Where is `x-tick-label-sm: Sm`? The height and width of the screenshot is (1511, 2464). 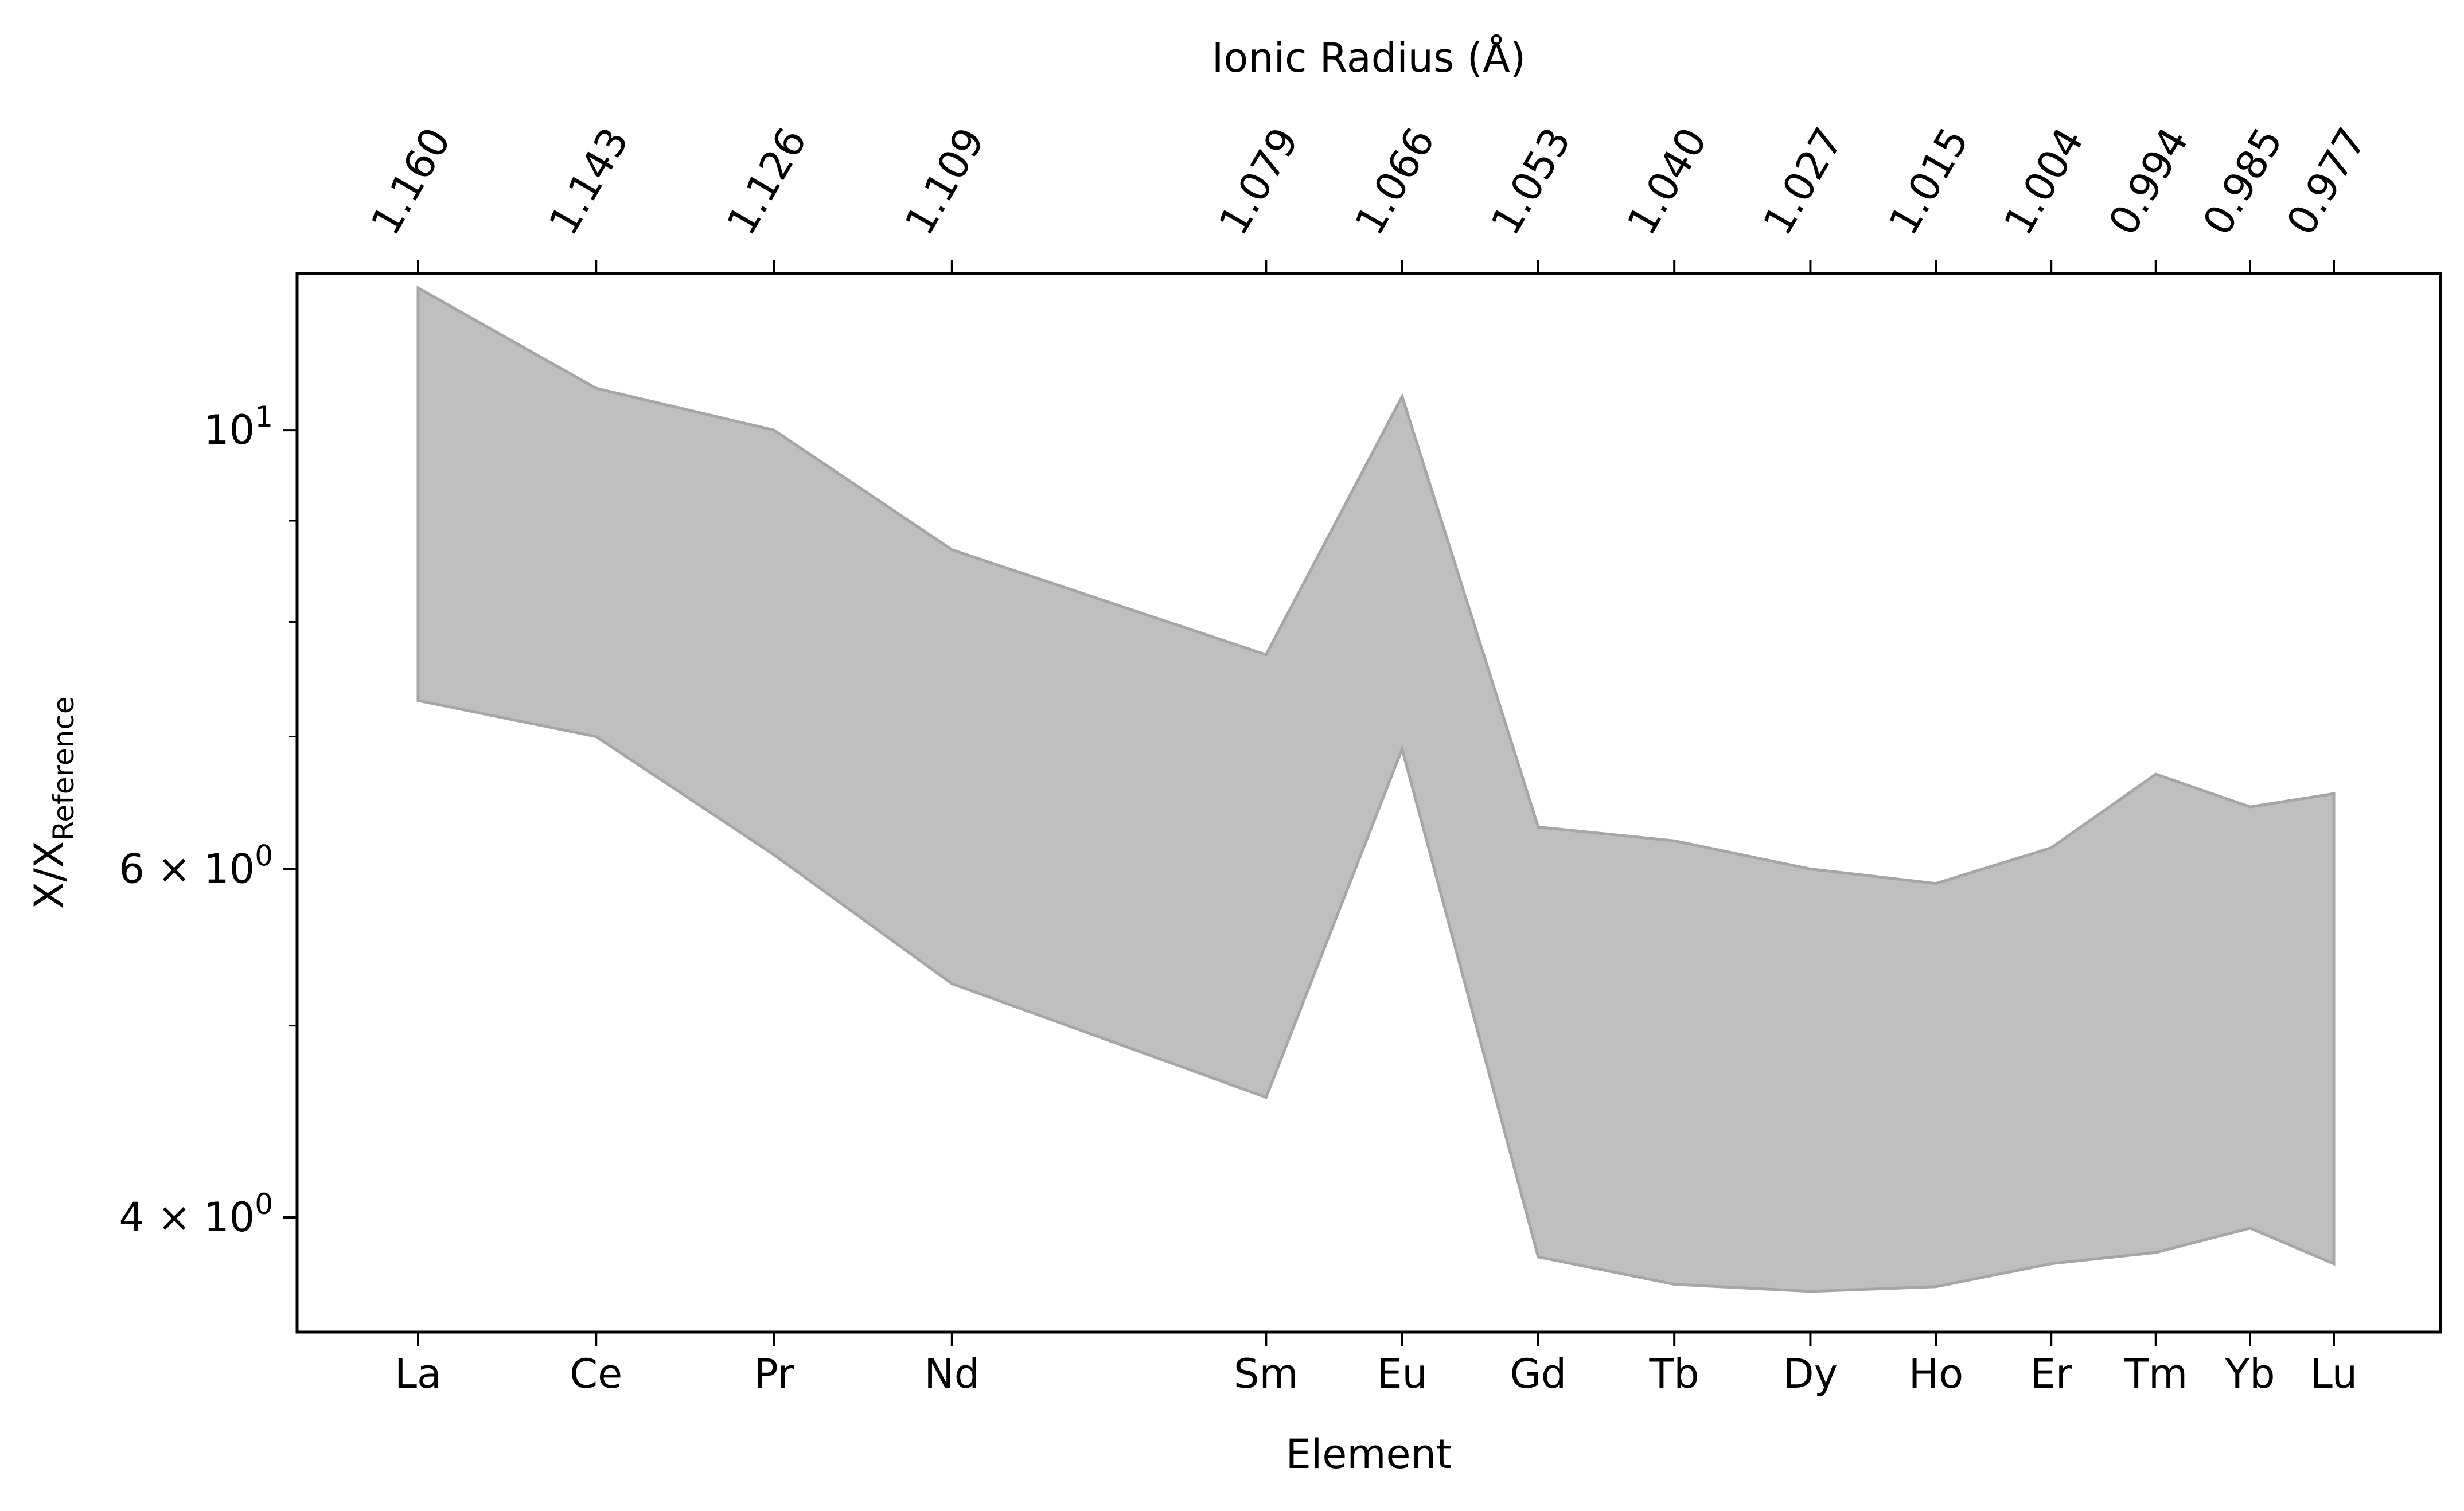
x-tick-label-sm: Sm is located at coordinates (1266, 1373).